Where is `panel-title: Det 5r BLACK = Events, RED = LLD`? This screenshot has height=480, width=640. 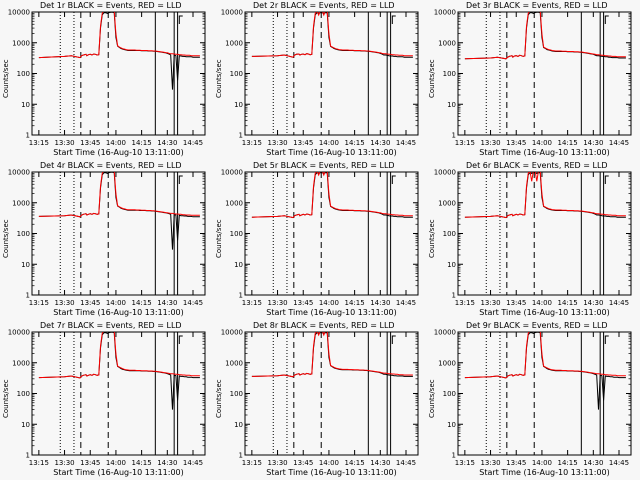 panel-title: Det 5r BLACK = Events, RED = LLD is located at coordinates (324, 165).